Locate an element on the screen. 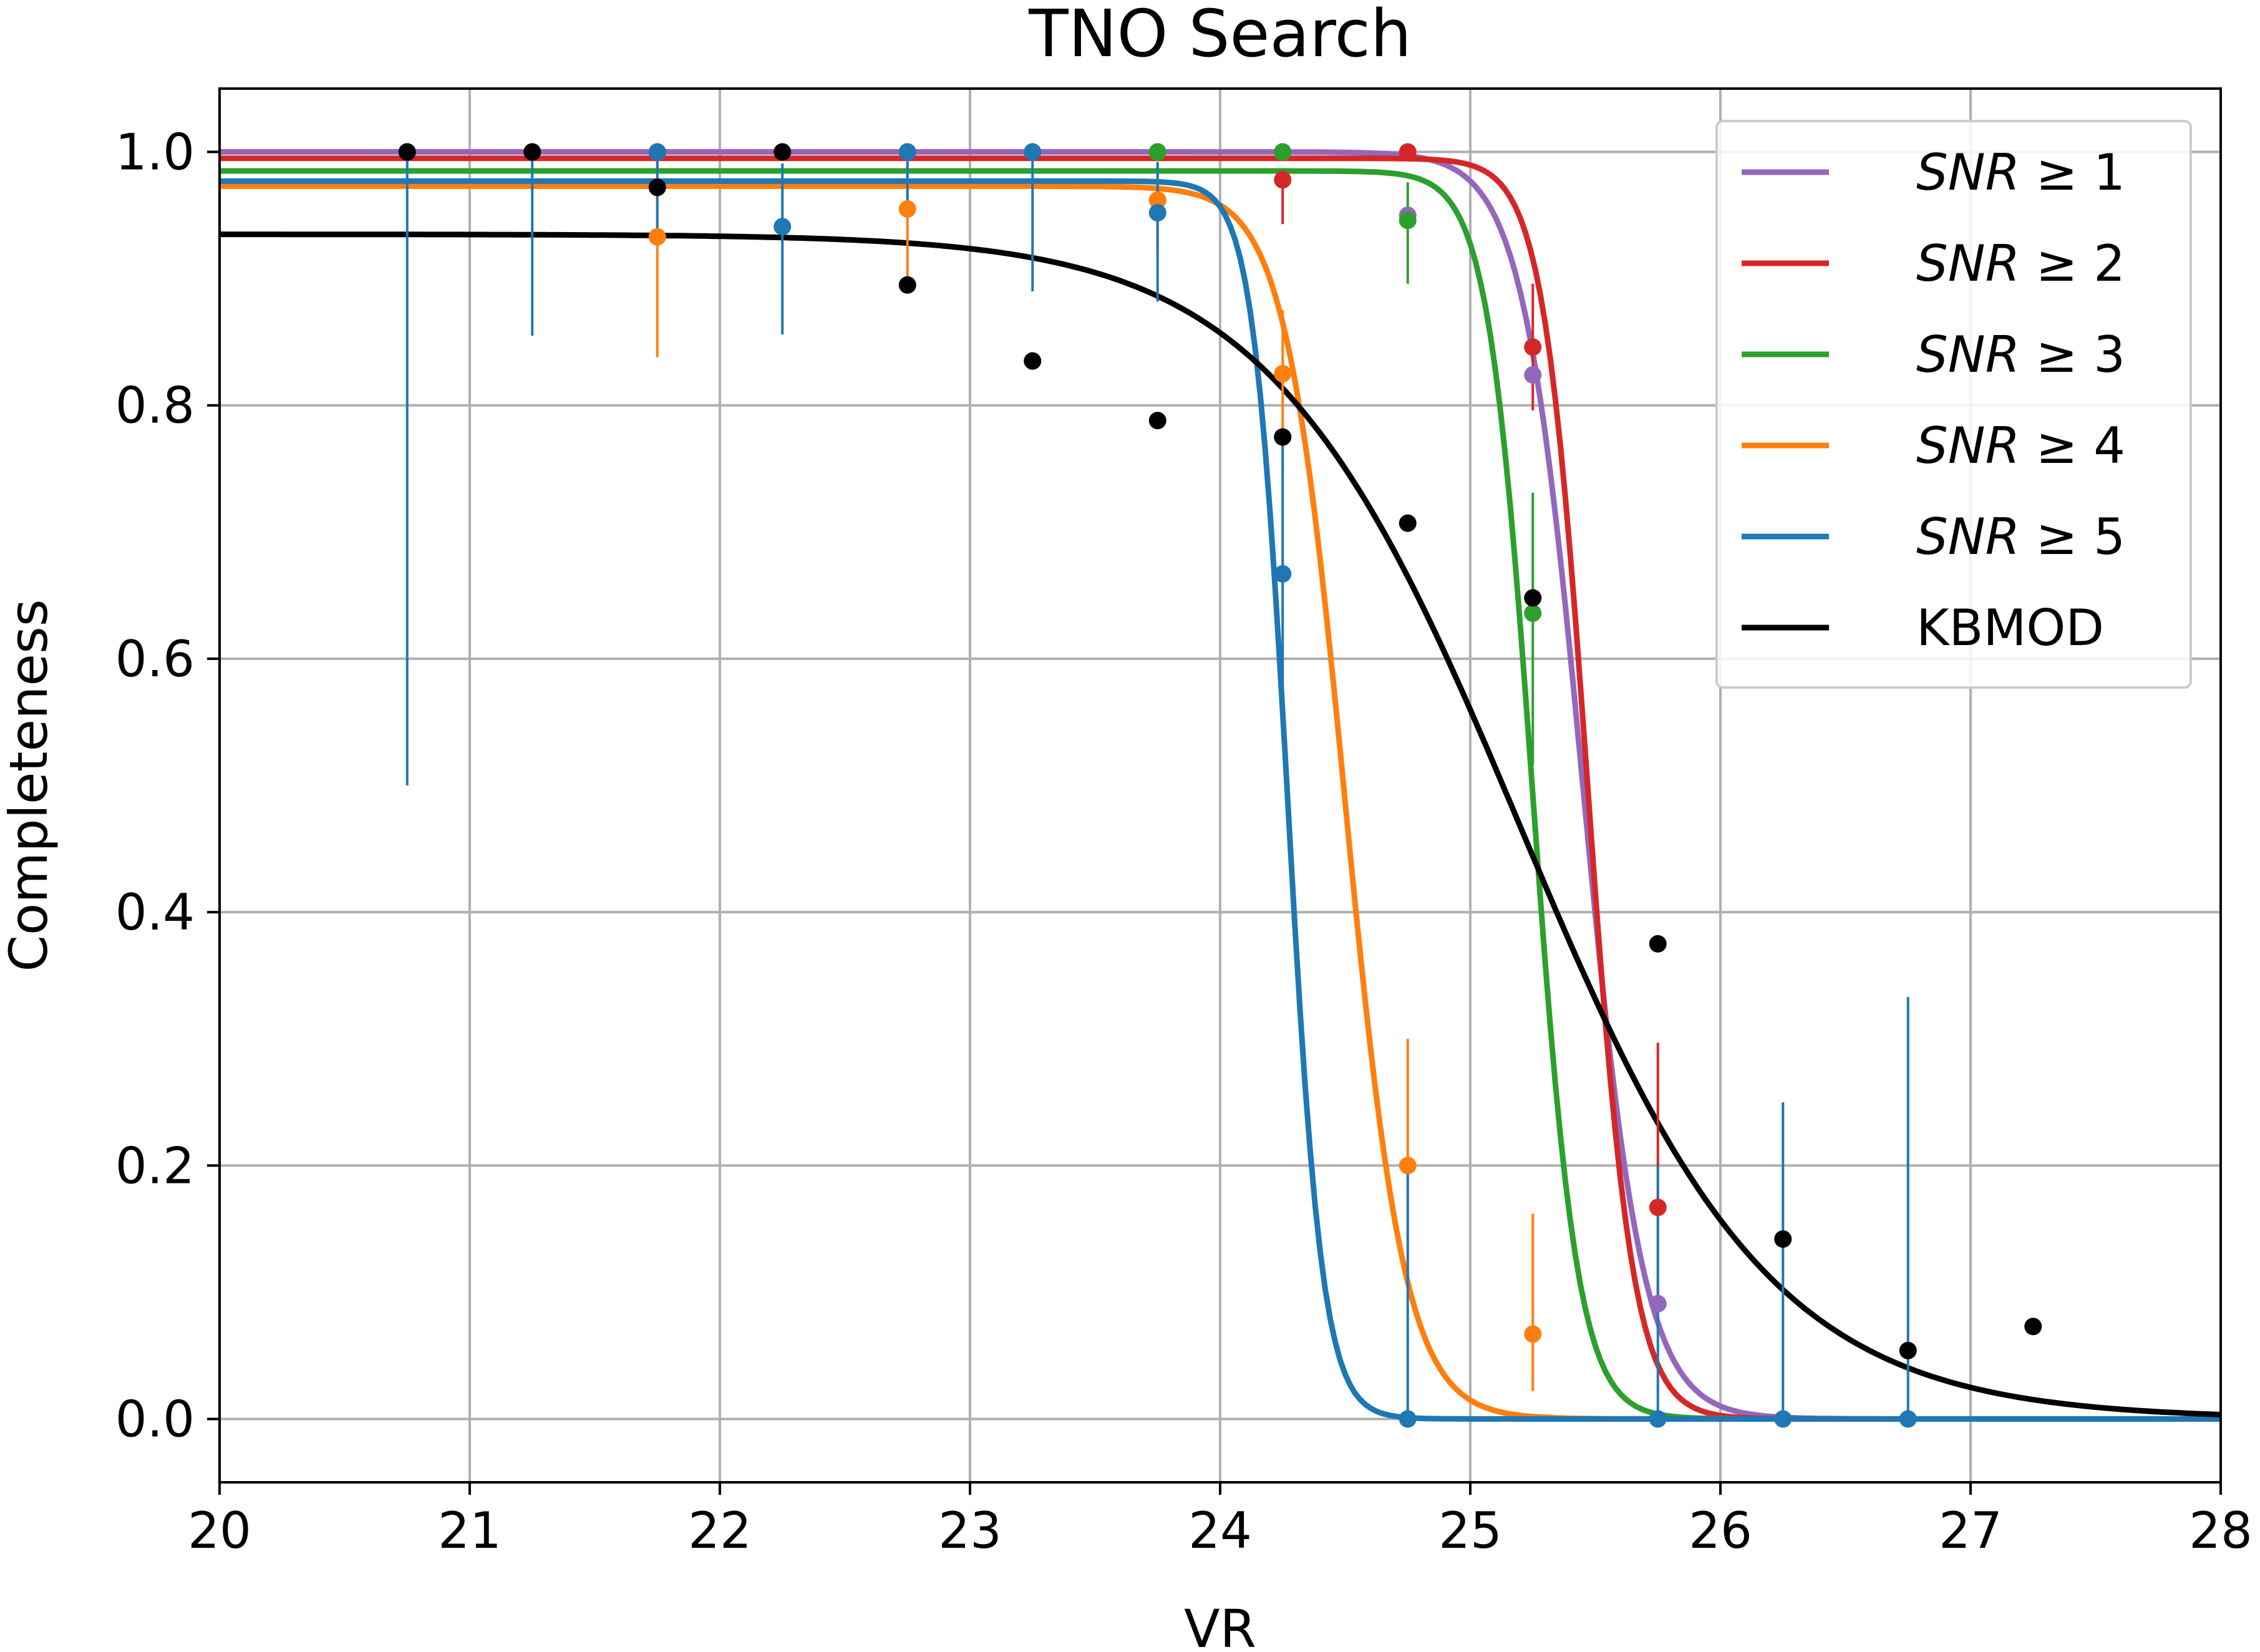 This screenshot has height=1652, width=2260. legend-label-threshold: ≥ 1 is located at coordinates (2072, 172).